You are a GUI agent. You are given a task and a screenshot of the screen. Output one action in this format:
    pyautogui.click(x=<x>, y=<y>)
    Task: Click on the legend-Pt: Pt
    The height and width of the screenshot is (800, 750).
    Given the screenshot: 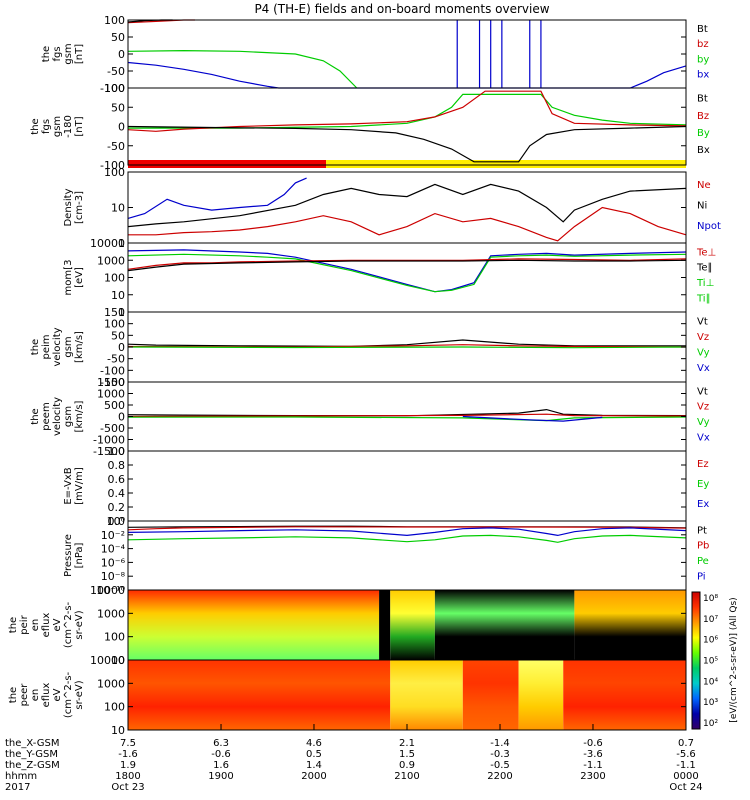 What is the action you would take?
    pyautogui.click(x=702, y=530)
    